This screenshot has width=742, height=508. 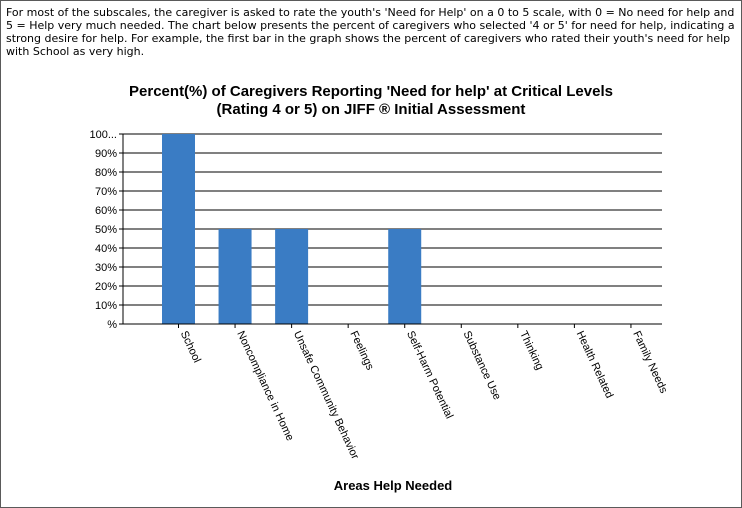 What do you see at coordinates (106, 249) in the screenshot?
I see `y-tick-label: 40%` at bounding box center [106, 249].